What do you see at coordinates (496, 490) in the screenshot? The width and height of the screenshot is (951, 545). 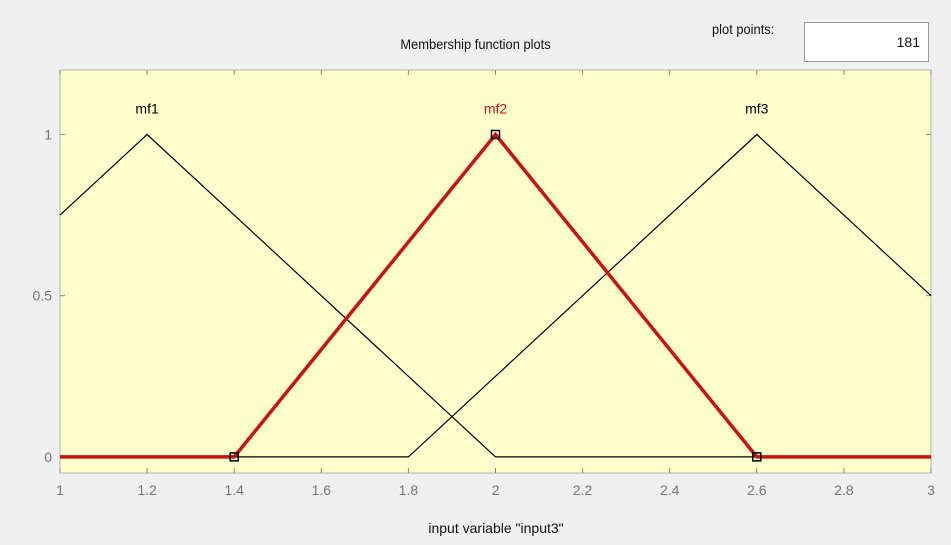 I see `x-tick-label: 2` at bounding box center [496, 490].